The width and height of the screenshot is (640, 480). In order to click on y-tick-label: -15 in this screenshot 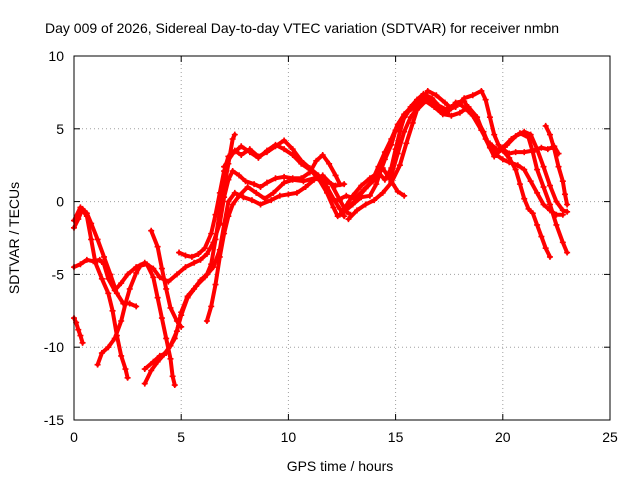, I will do `click(54, 420)`.